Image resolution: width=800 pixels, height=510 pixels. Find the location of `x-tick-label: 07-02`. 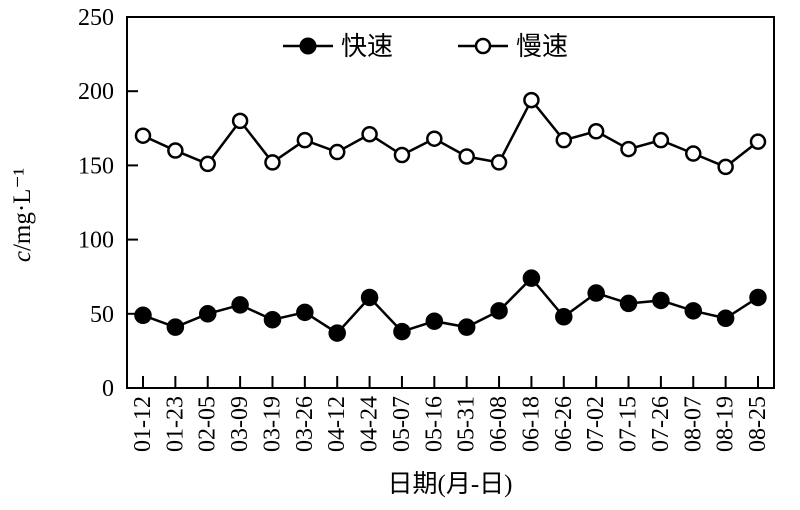

x-tick-label: 07-02 is located at coordinates (596, 424).